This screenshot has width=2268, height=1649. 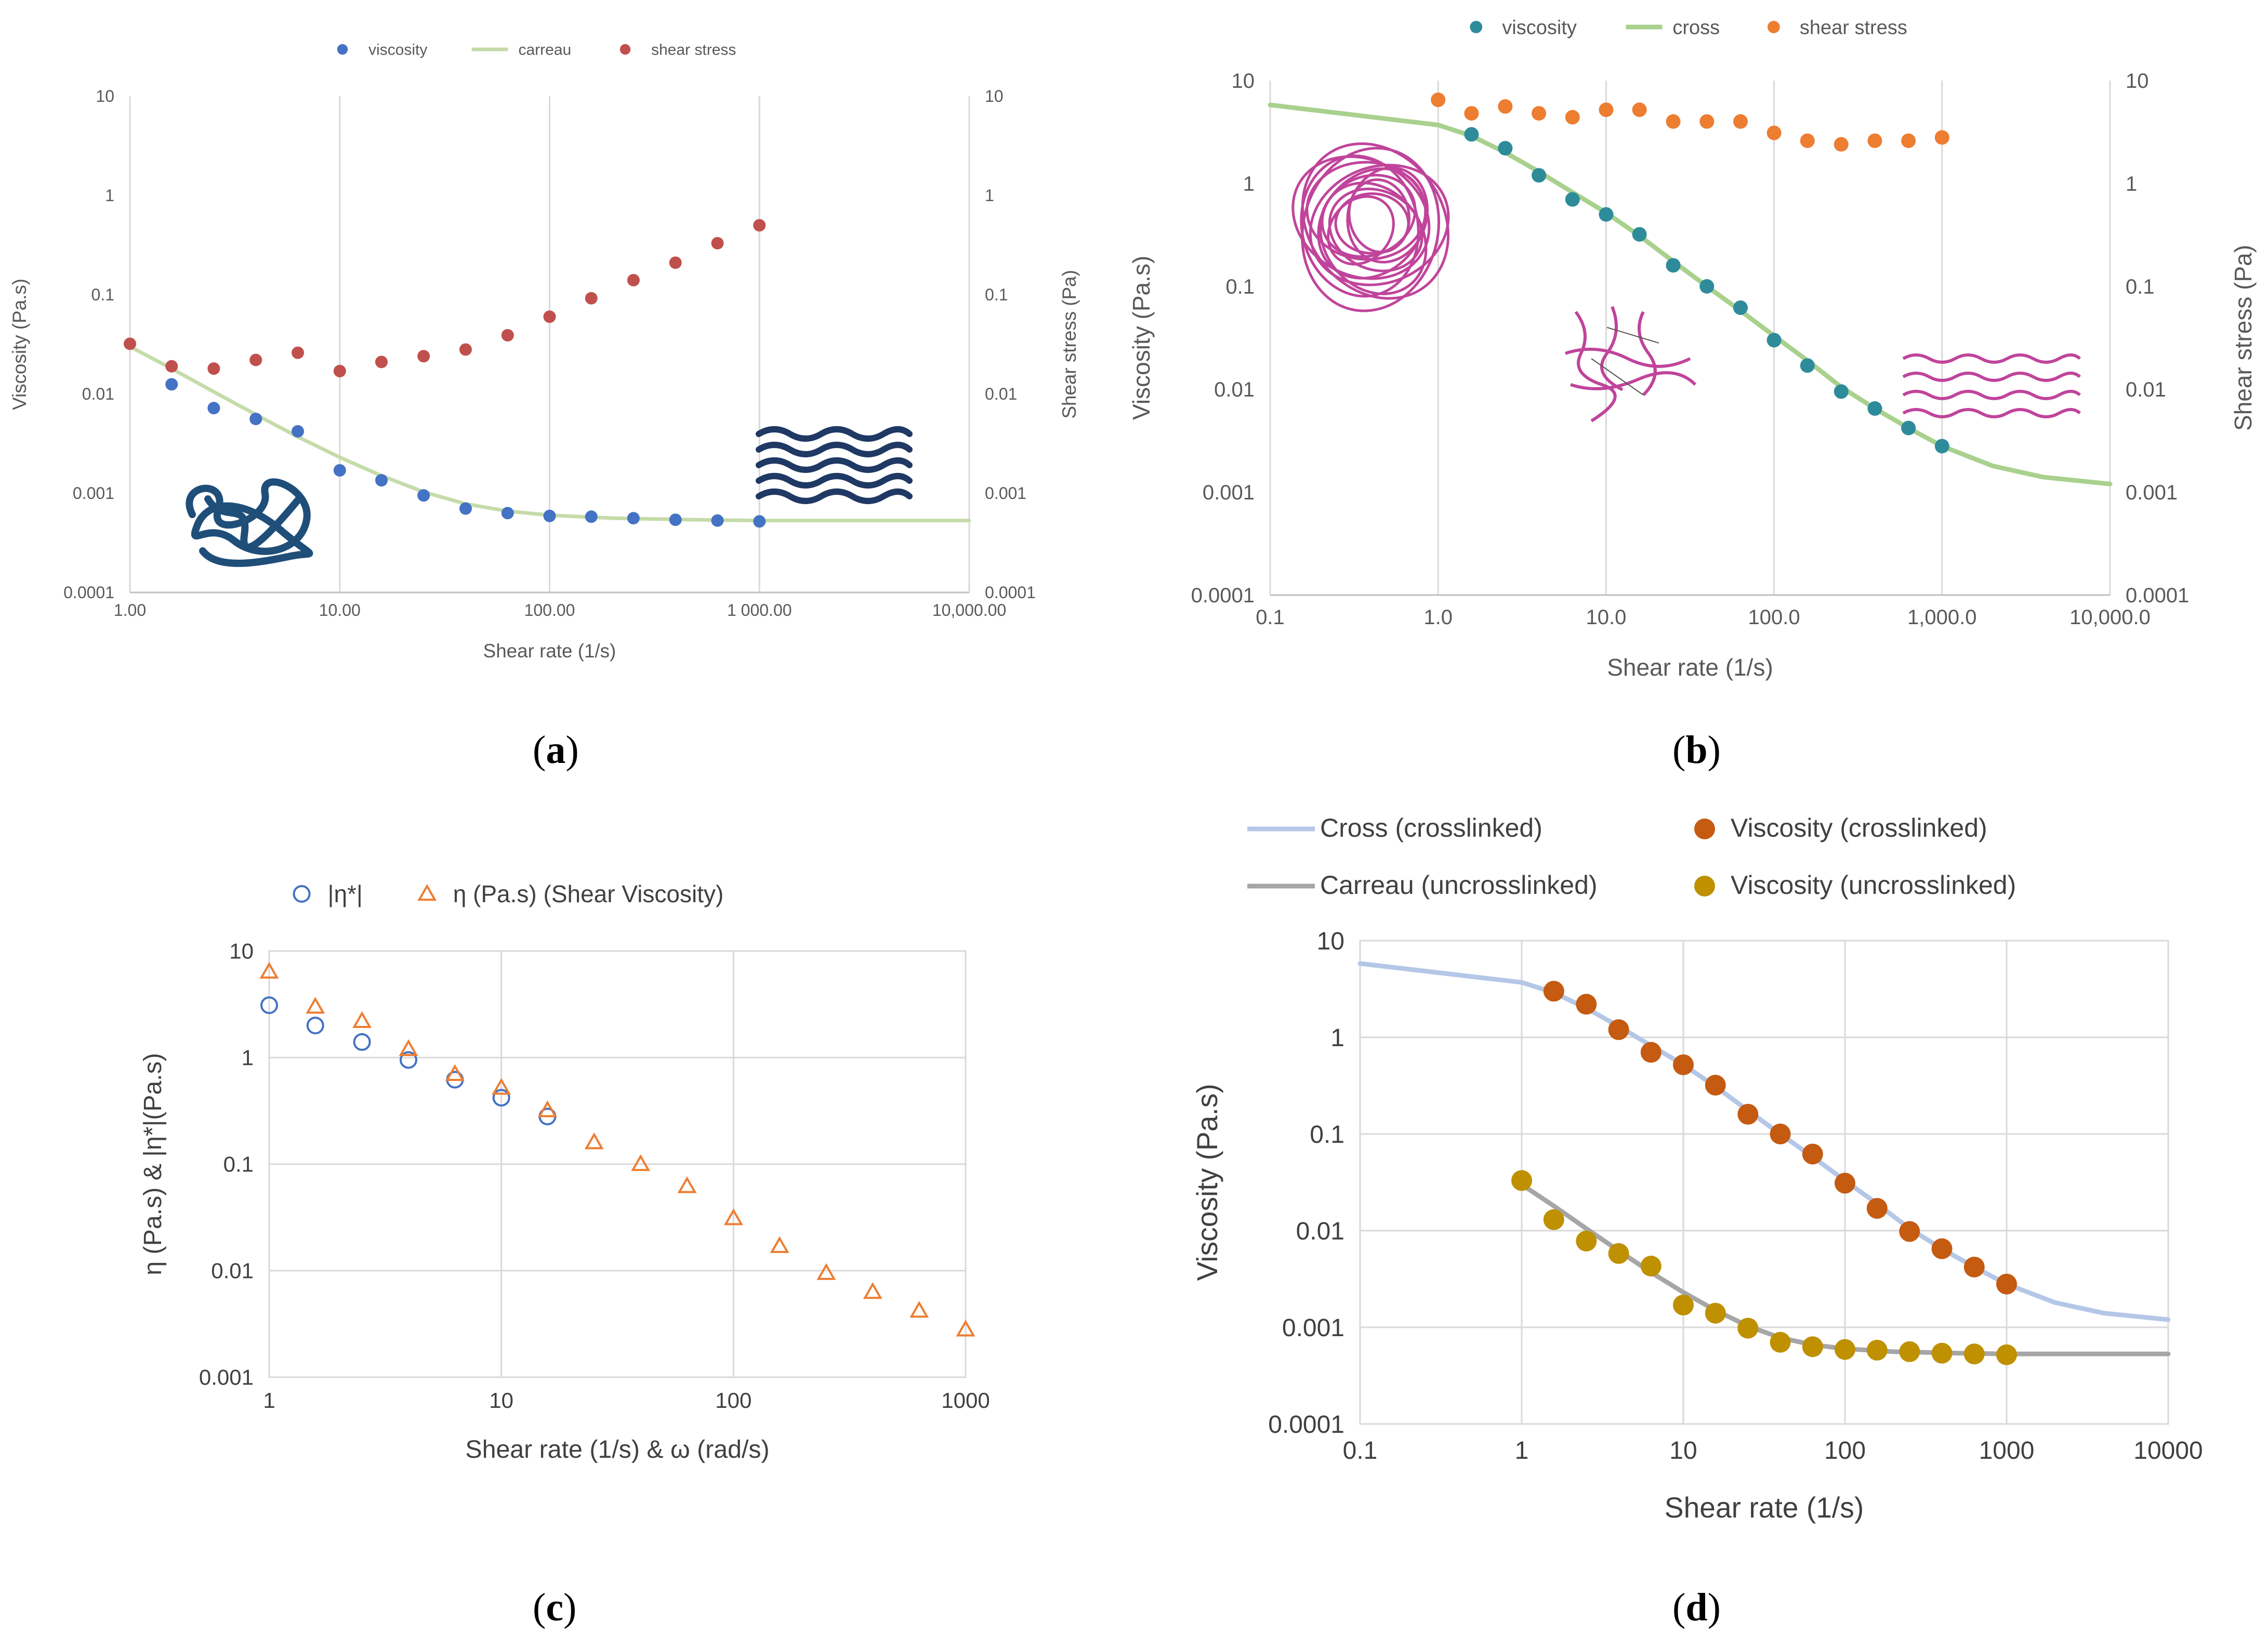 I want to click on x-tick-label: 100.0, so click(x=1774, y=617).